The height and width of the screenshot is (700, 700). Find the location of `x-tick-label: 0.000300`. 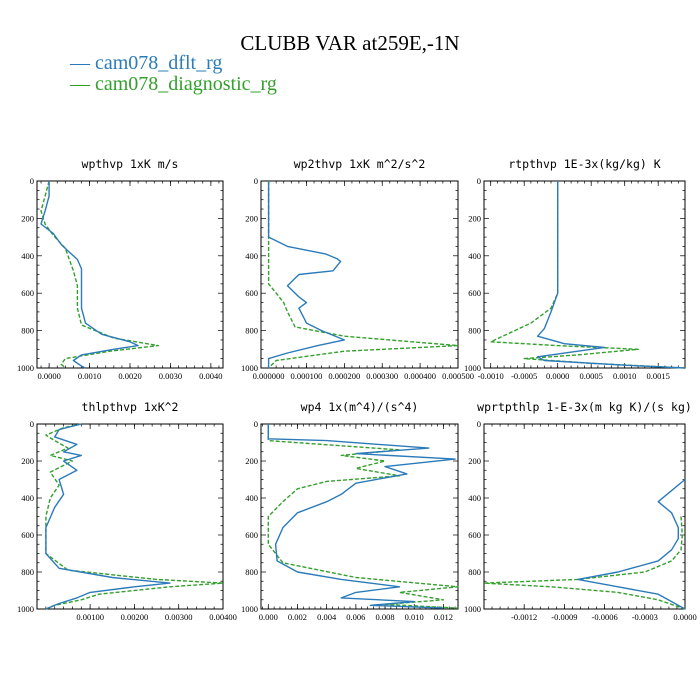

x-tick-label: 0.000300 is located at coordinates (382, 376).